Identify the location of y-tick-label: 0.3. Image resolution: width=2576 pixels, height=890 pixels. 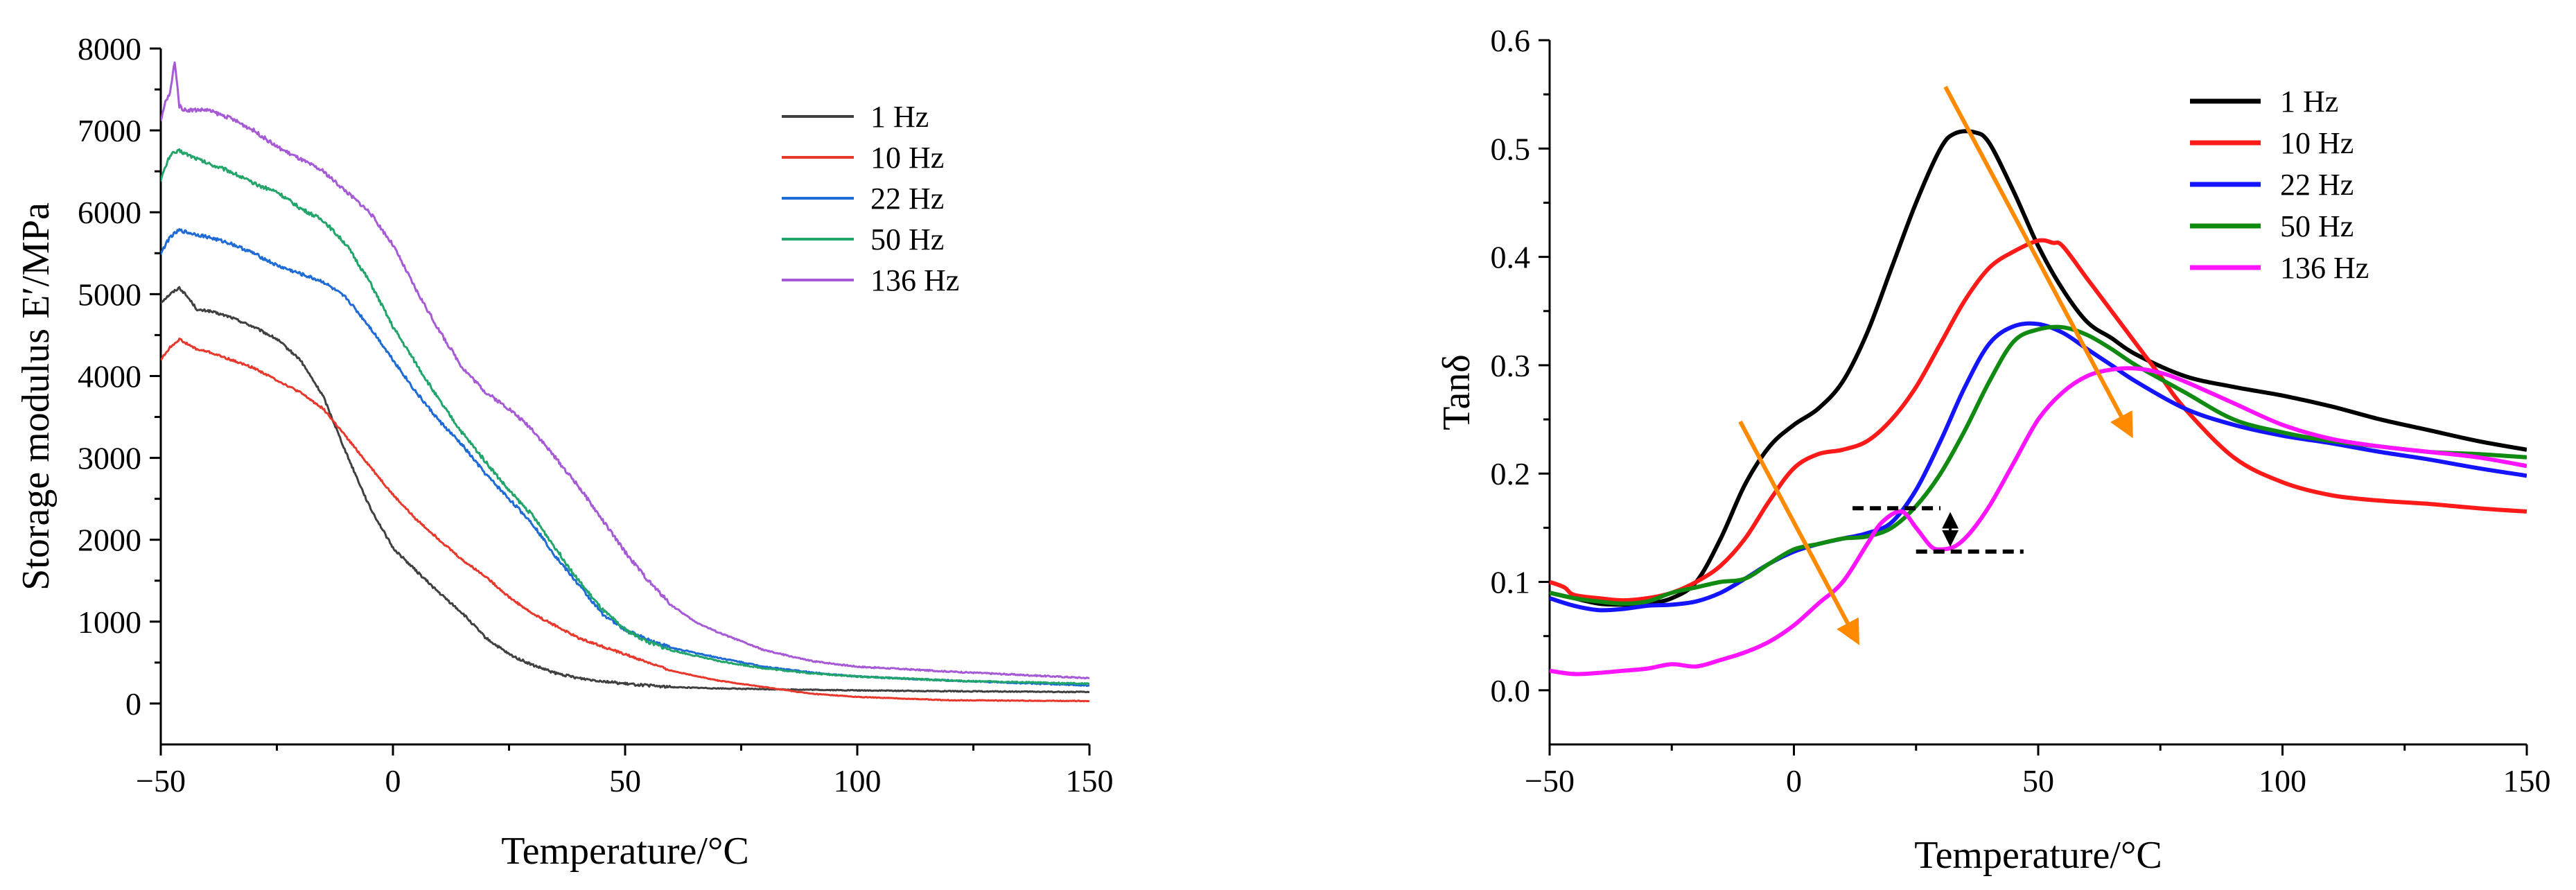
(1511, 365).